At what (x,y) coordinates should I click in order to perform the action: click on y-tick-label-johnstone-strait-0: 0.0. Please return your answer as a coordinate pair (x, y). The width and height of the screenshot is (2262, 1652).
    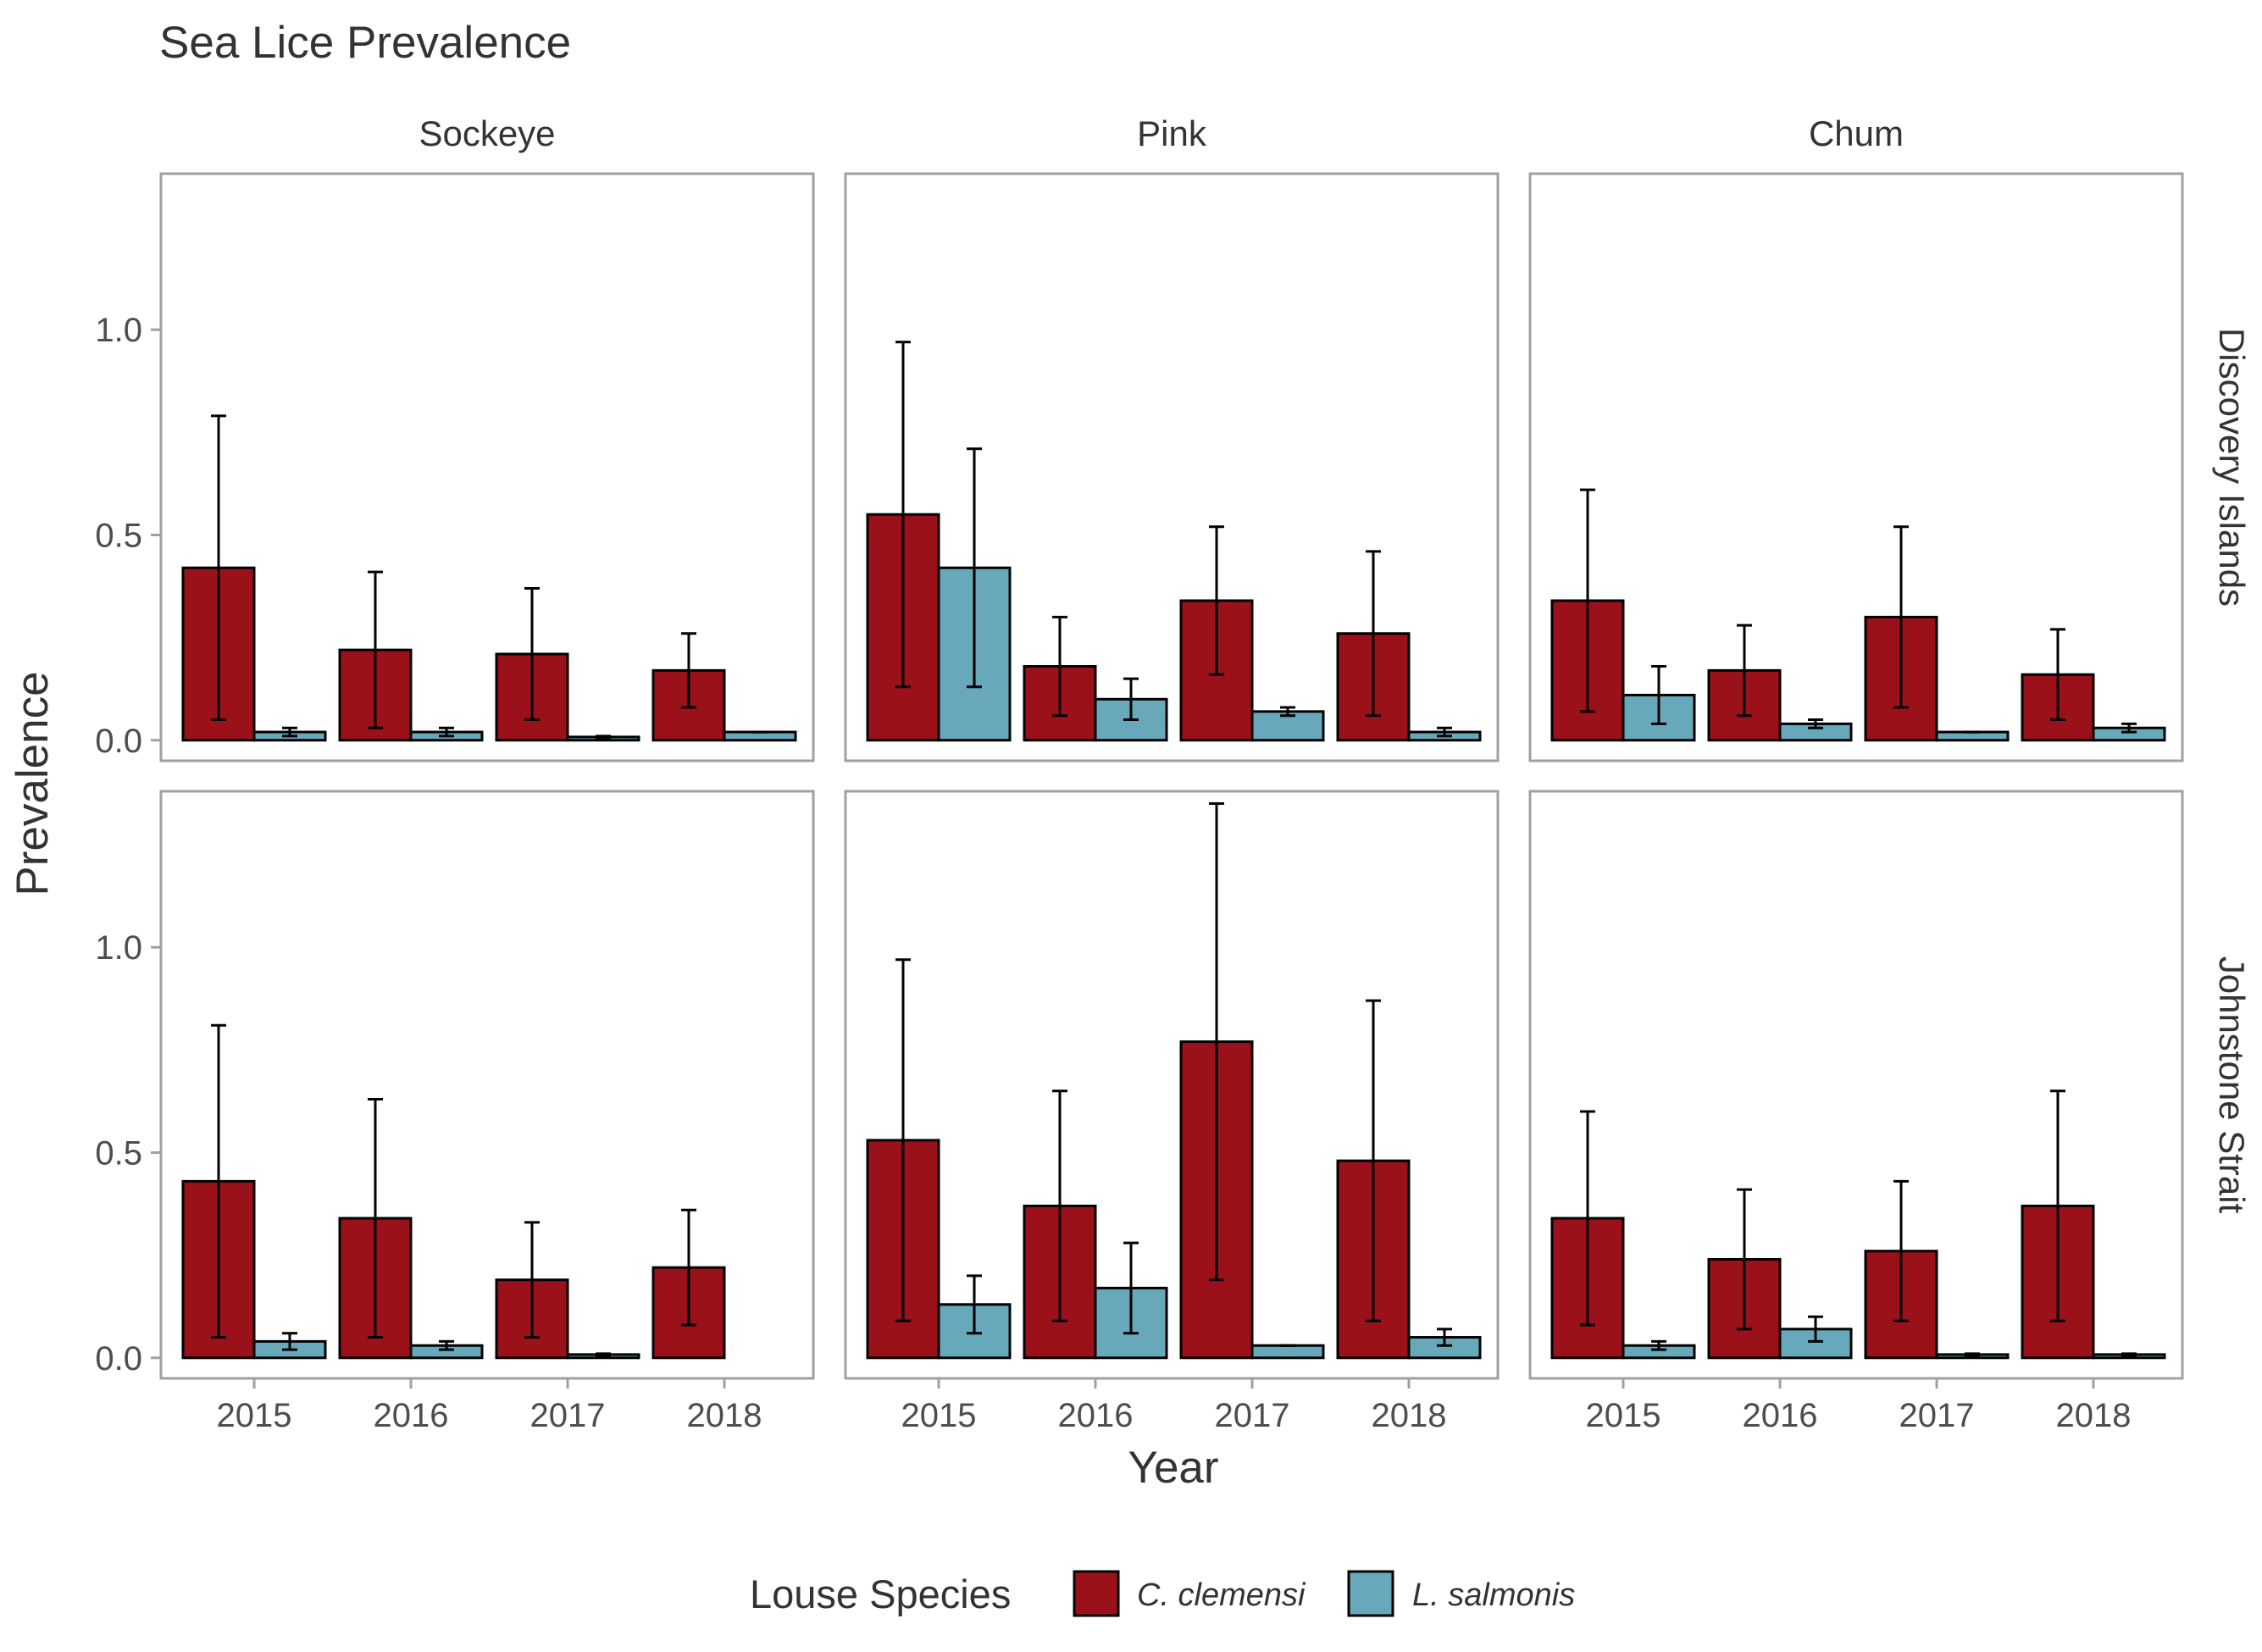
    Looking at the image, I should click on (118, 1359).